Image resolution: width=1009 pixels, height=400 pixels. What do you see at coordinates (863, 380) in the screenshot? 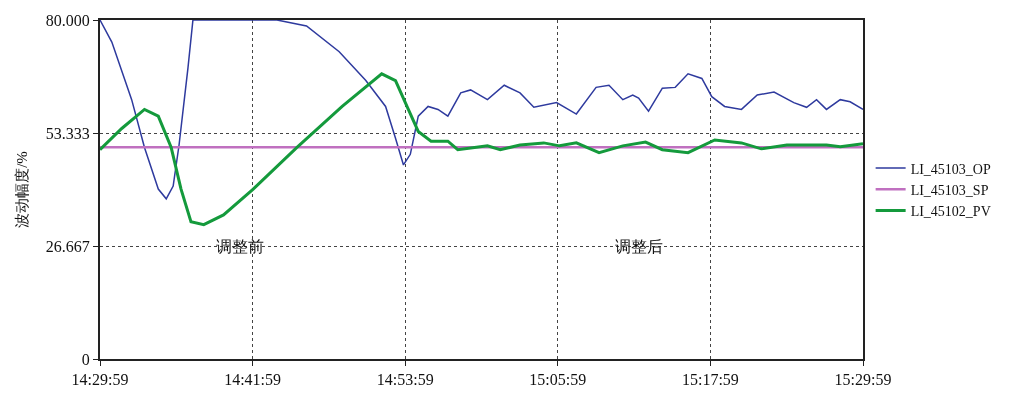
I see `x-tick-label: 15:29:59` at bounding box center [863, 380].